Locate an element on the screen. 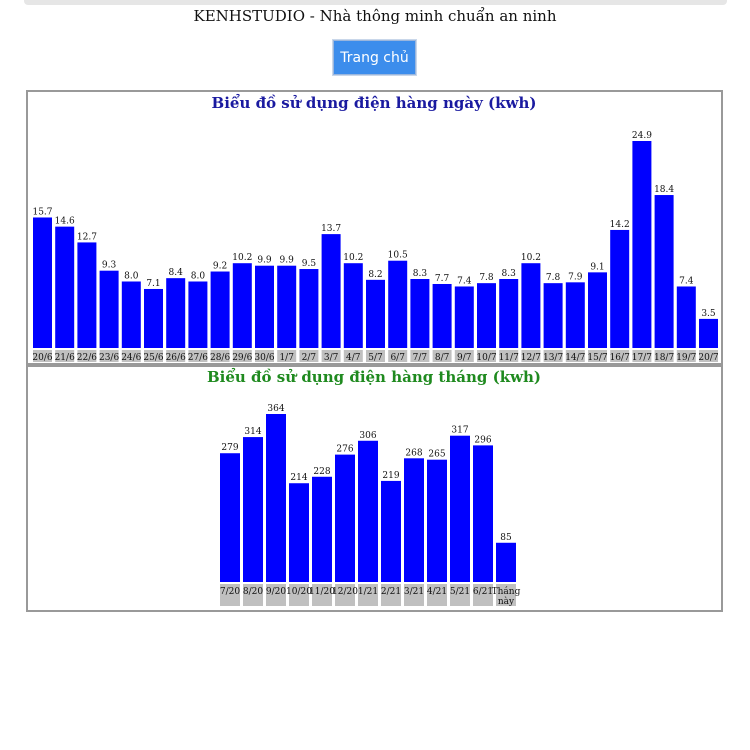  category-label-9: 3/21 is located at coordinates (414, 592).